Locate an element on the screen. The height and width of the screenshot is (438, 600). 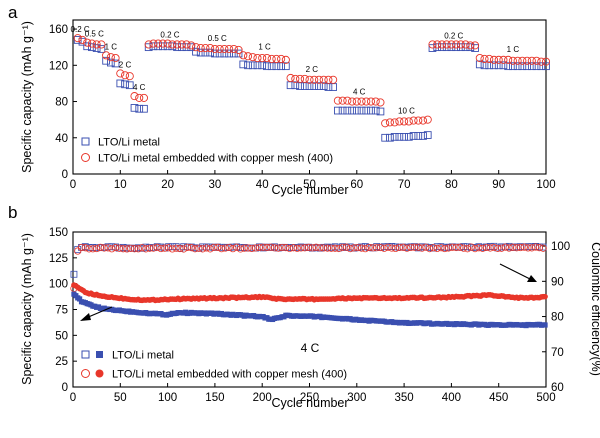
panel-a-x-tick-label: 0 is located at coordinates (73, 185).